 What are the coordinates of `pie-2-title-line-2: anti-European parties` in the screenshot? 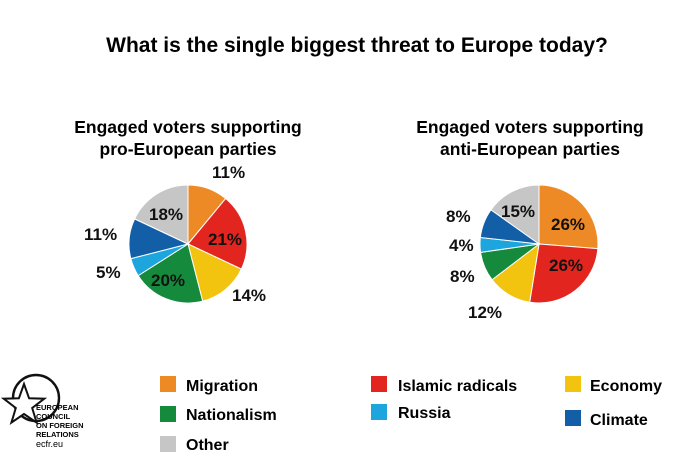 It's located at (530, 149).